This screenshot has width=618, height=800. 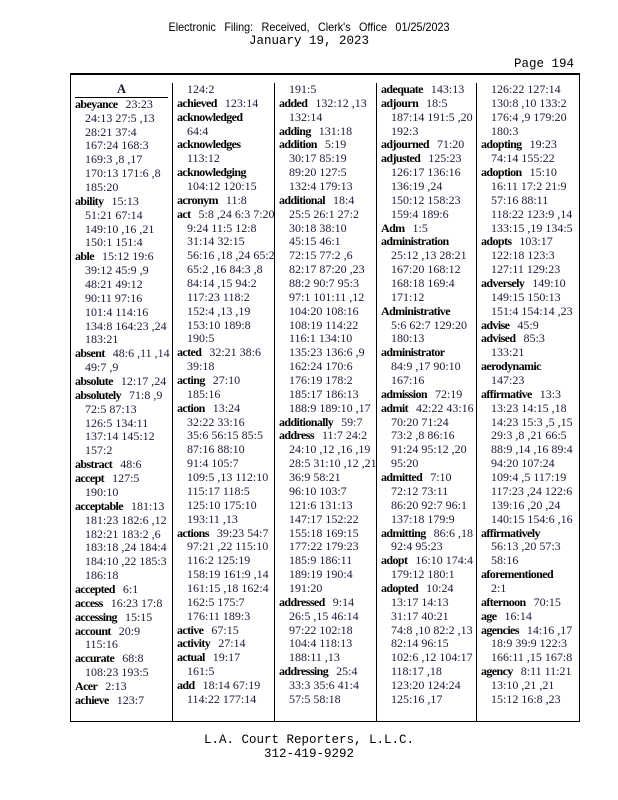 I want to click on page-line-references: 102:6 ,12 104:17, so click(x=432, y=657).